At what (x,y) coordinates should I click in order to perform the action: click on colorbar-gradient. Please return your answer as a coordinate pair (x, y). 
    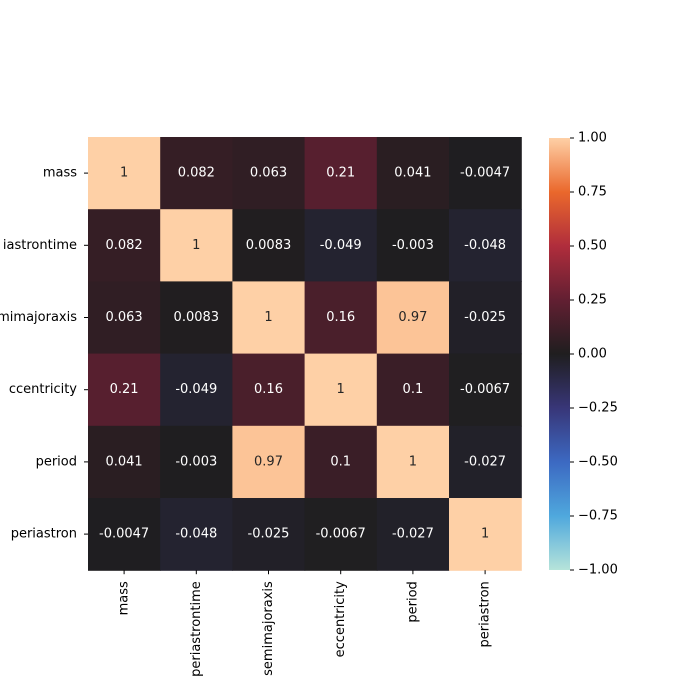
    Looking at the image, I should click on (559, 354).